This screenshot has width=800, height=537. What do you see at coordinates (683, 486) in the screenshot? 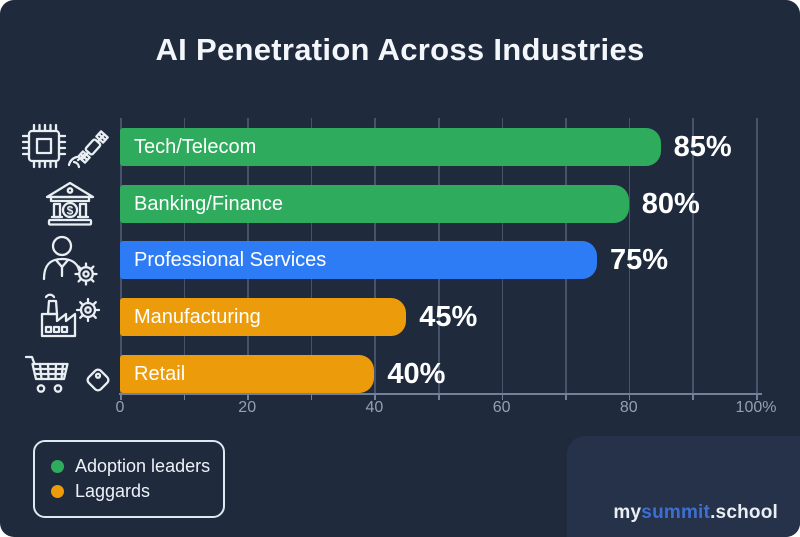
I see `corner-panel` at bounding box center [683, 486].